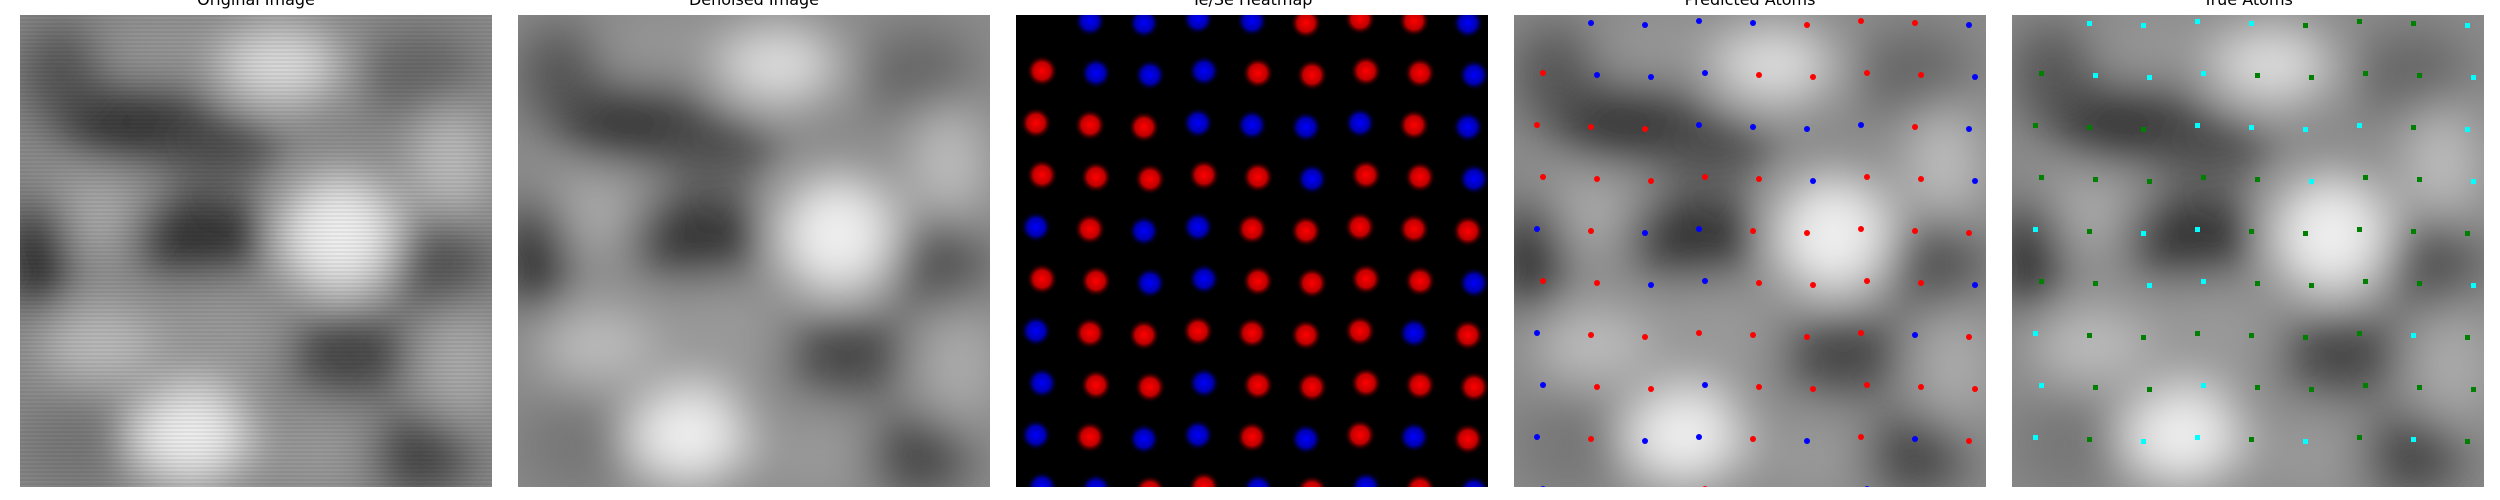 The width and height of the screenshot is (2500, 500). Describe the element at coordinates (1750, 4) in the screenshot. I see `panel-title: Predicted Atoms` at that location.